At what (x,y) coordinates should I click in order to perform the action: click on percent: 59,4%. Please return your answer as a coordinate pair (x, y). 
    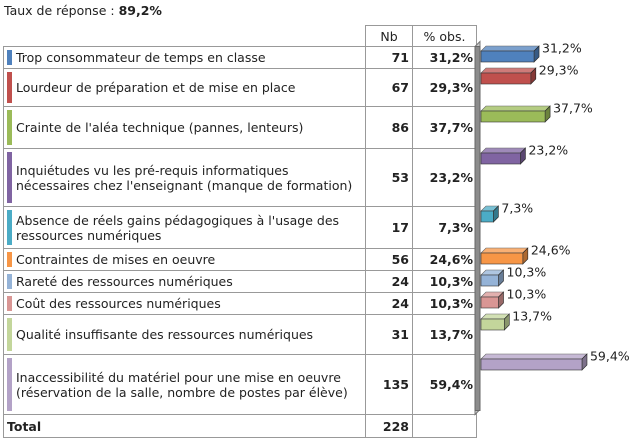
    Looking at the image, I should click on (444, 384).